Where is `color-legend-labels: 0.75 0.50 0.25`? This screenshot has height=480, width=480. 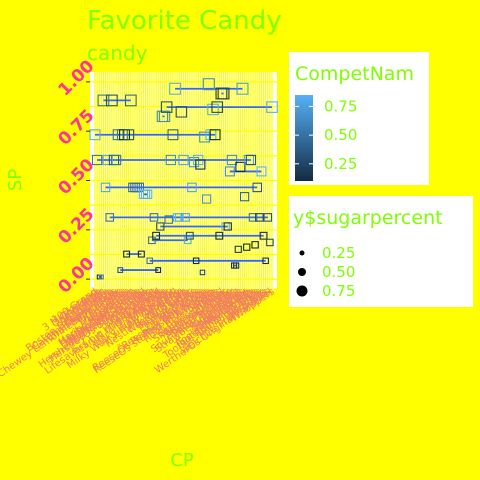 color-legend-labels: 0.75 0.50 0.25 is located at coordinates (326, 135).